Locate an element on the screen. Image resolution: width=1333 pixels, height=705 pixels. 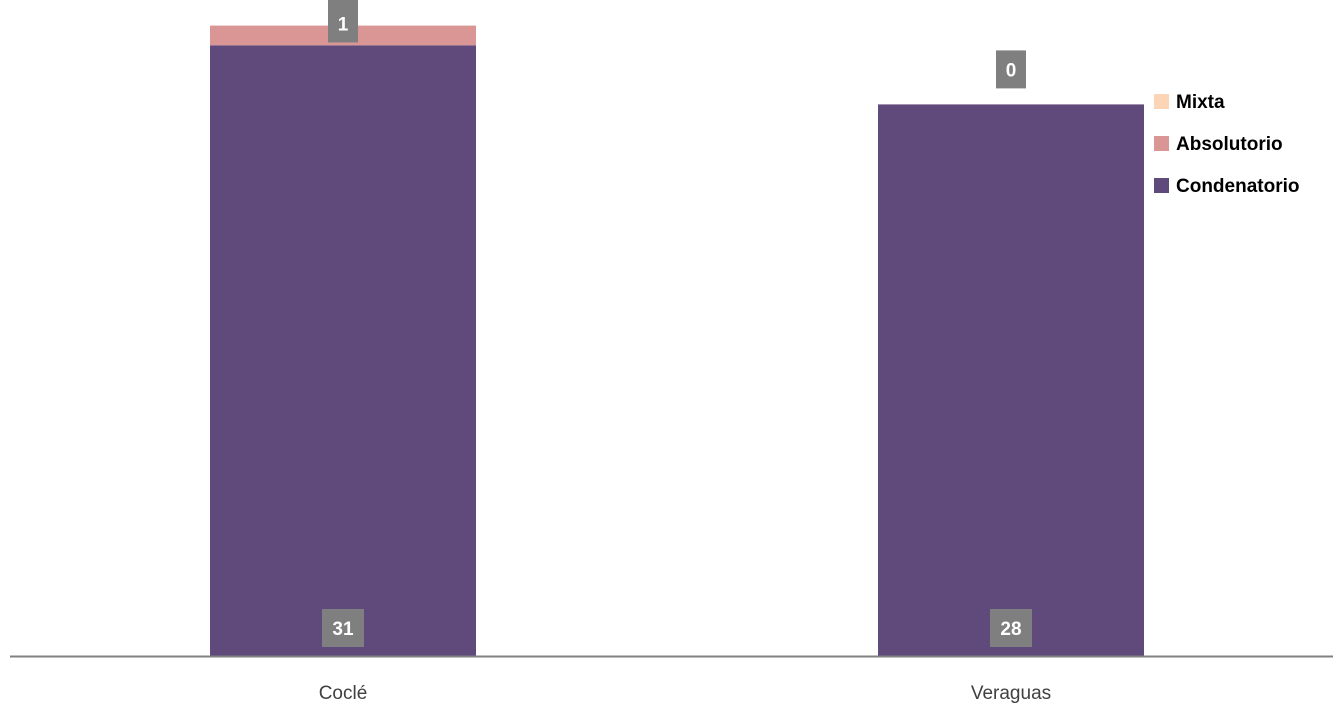
data-label-text: 31 is located at coordinates (343, 629).